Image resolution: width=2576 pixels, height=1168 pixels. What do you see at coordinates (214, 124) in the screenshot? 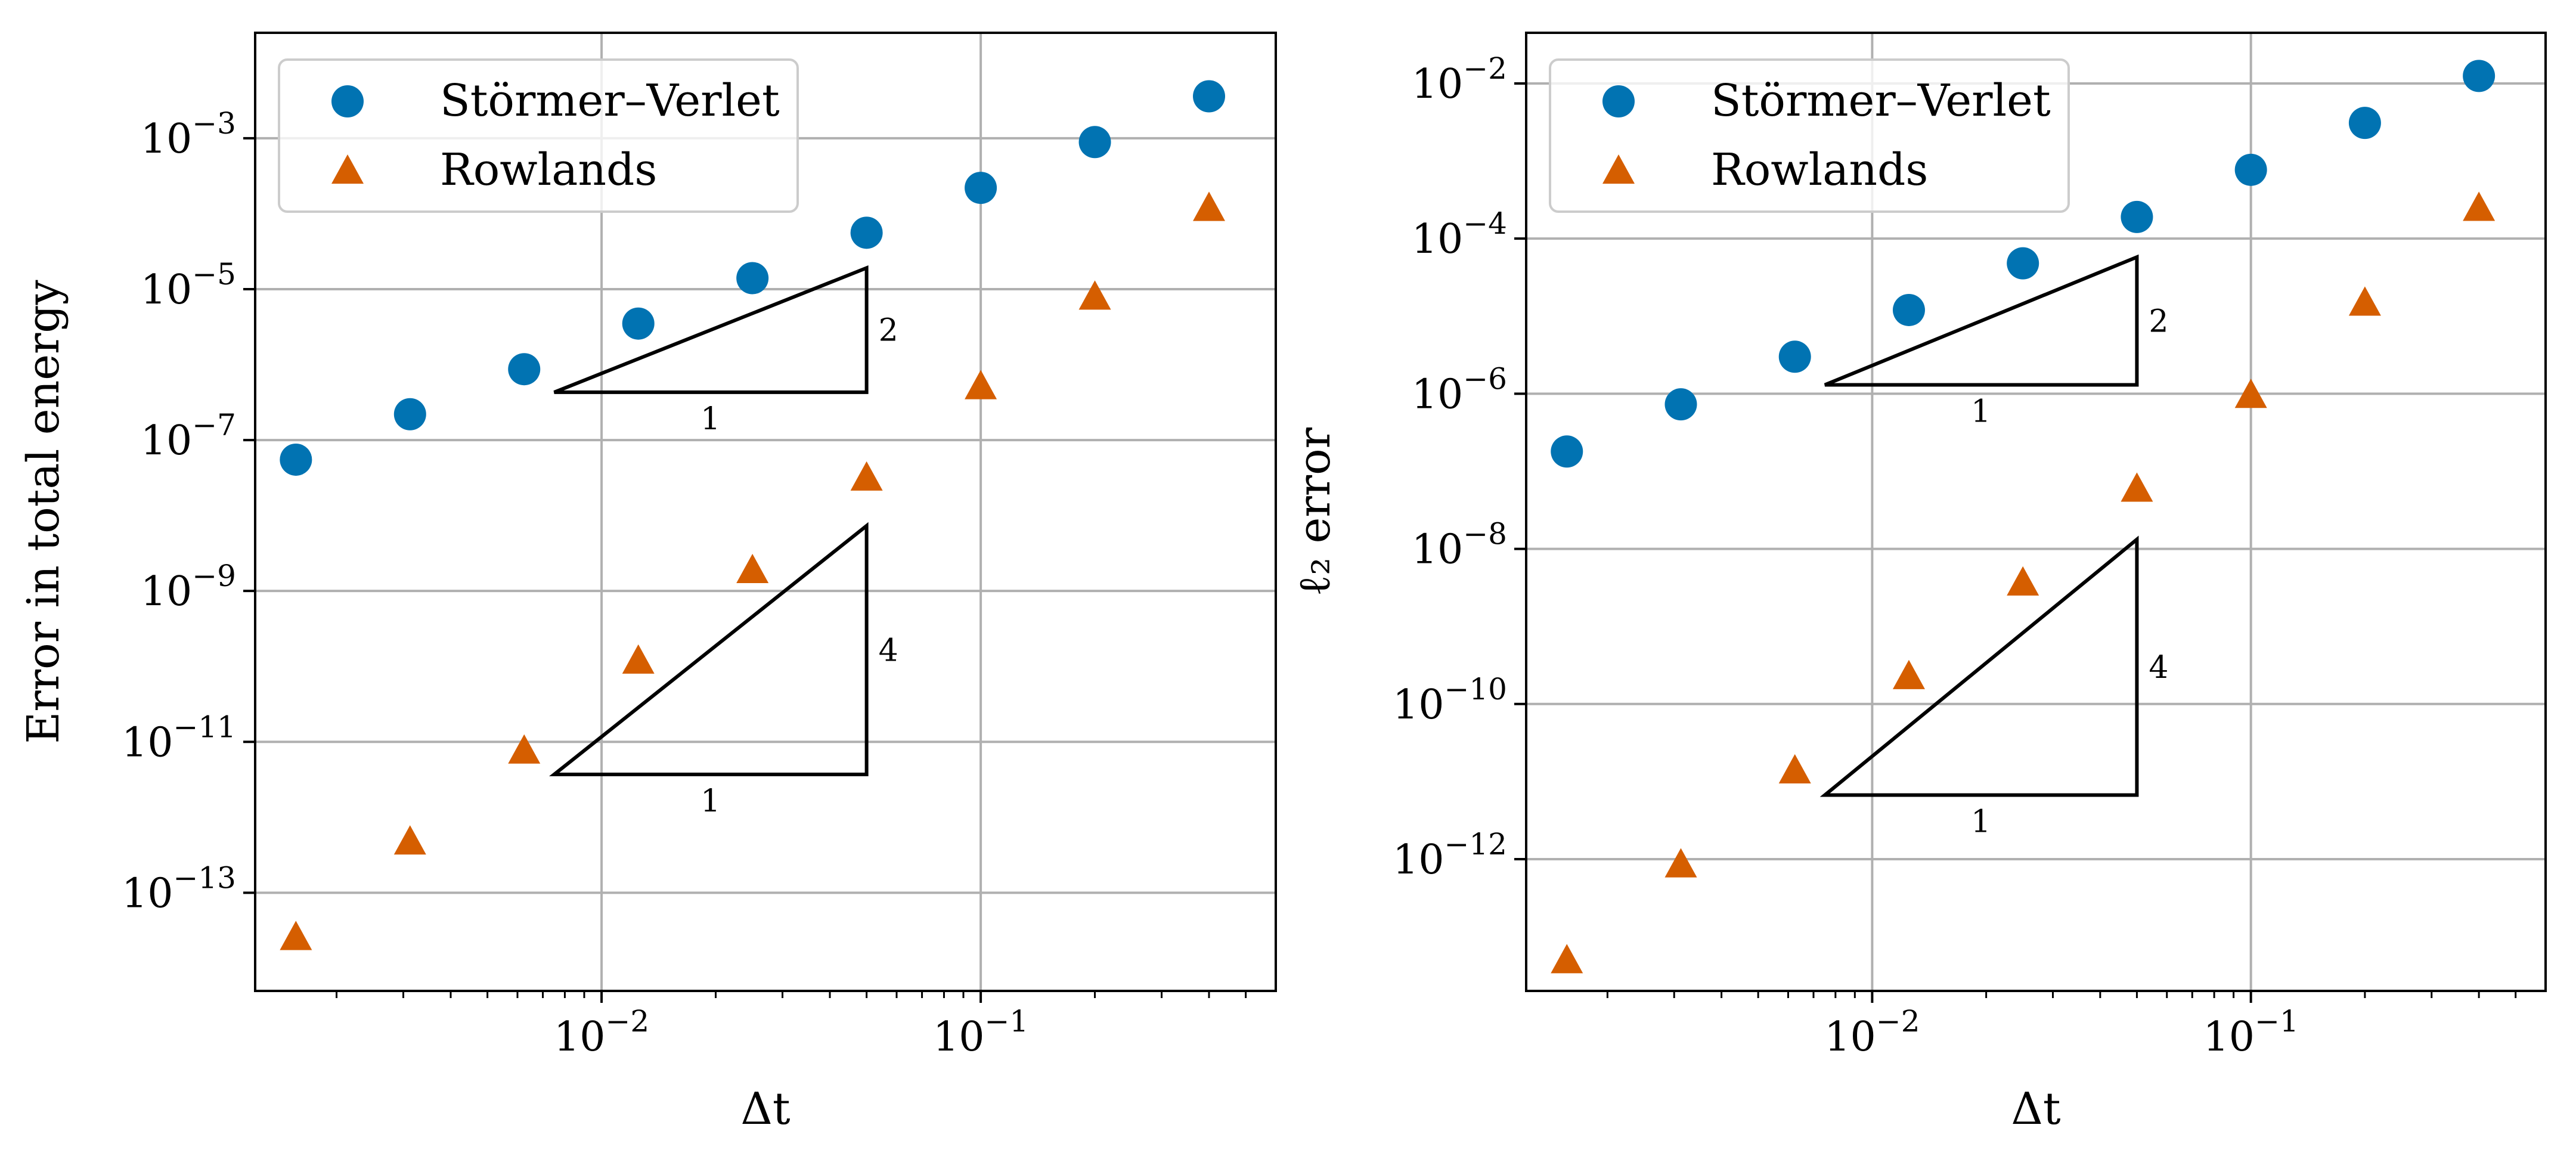
I see `y-tick-exponent: −3` at bounding box center [214, 124].